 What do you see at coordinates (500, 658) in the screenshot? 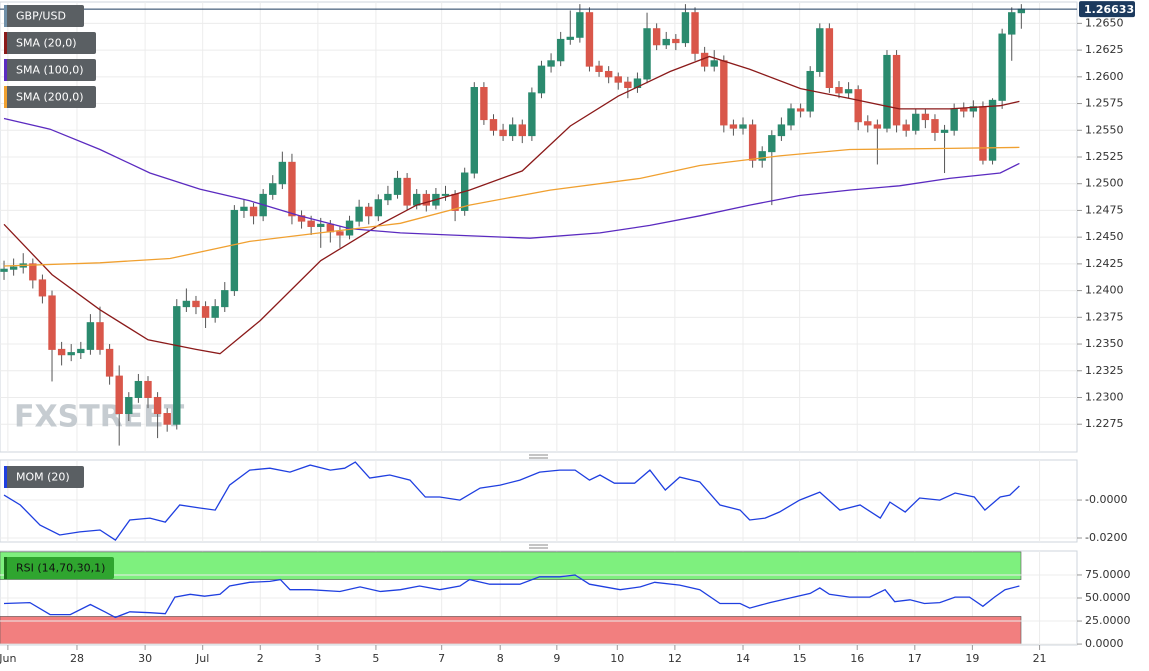
I see `x-tick-label: 8` at bounding box center [500, 658].